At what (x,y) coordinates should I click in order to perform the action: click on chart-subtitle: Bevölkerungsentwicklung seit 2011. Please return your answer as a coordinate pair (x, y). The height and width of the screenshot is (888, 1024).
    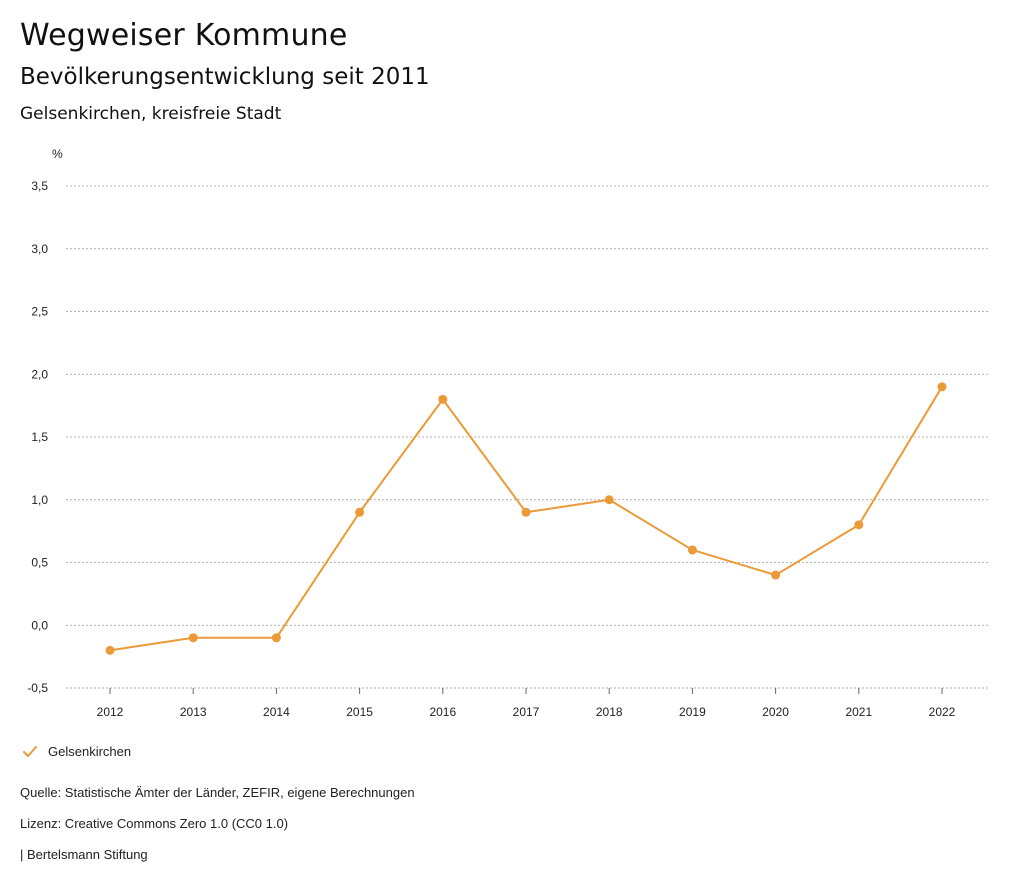
    Looking at the image, I should click on (225, 77).